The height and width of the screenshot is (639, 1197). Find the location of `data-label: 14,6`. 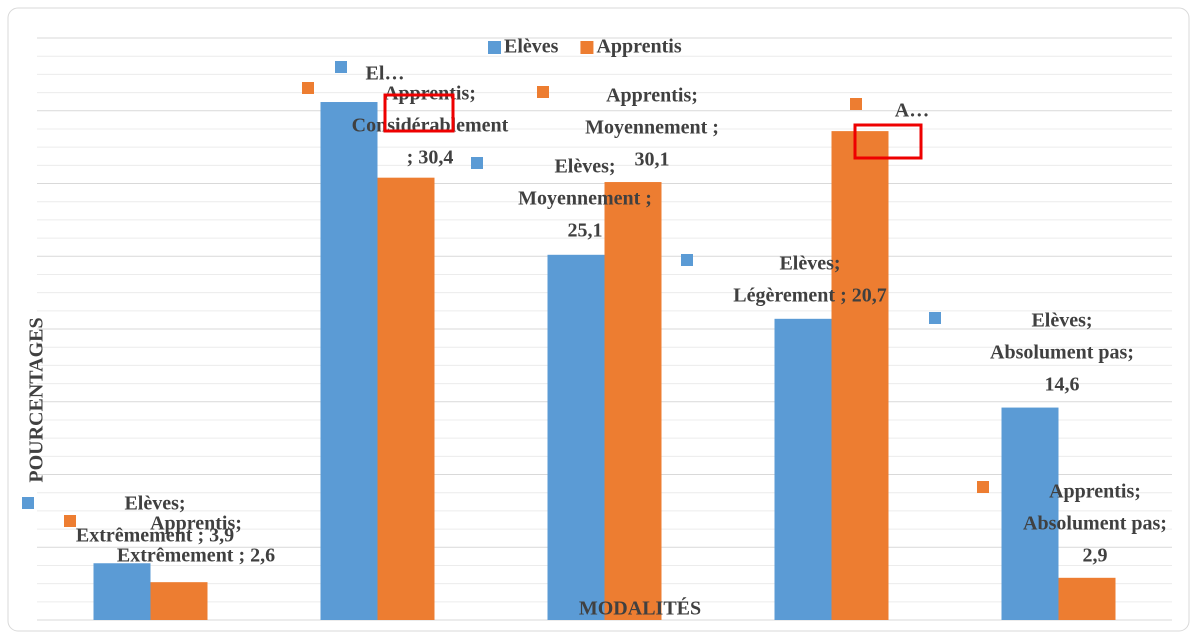

data-label: 14,6 is located at coordinates (1062, 385).